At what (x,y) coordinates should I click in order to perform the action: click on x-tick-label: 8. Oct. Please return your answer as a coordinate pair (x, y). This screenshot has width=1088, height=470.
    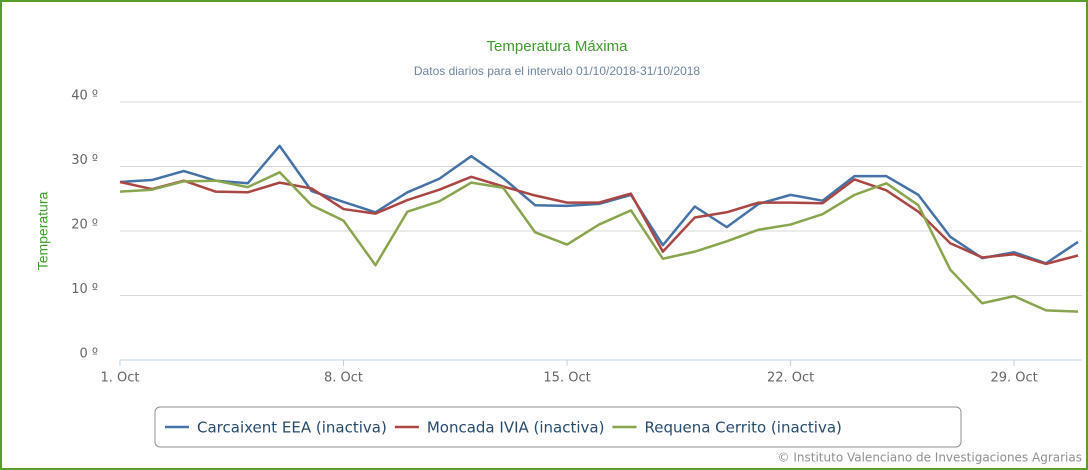
    Looking at the image, I should click on (343, 378).